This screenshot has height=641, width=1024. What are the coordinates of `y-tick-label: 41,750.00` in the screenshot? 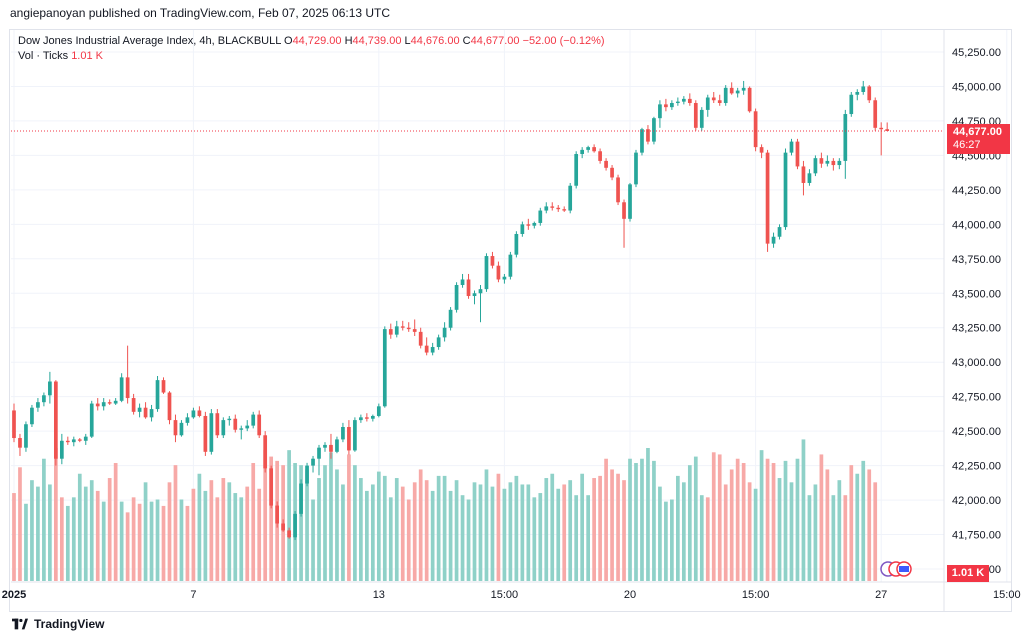 It's located at (976, 536).